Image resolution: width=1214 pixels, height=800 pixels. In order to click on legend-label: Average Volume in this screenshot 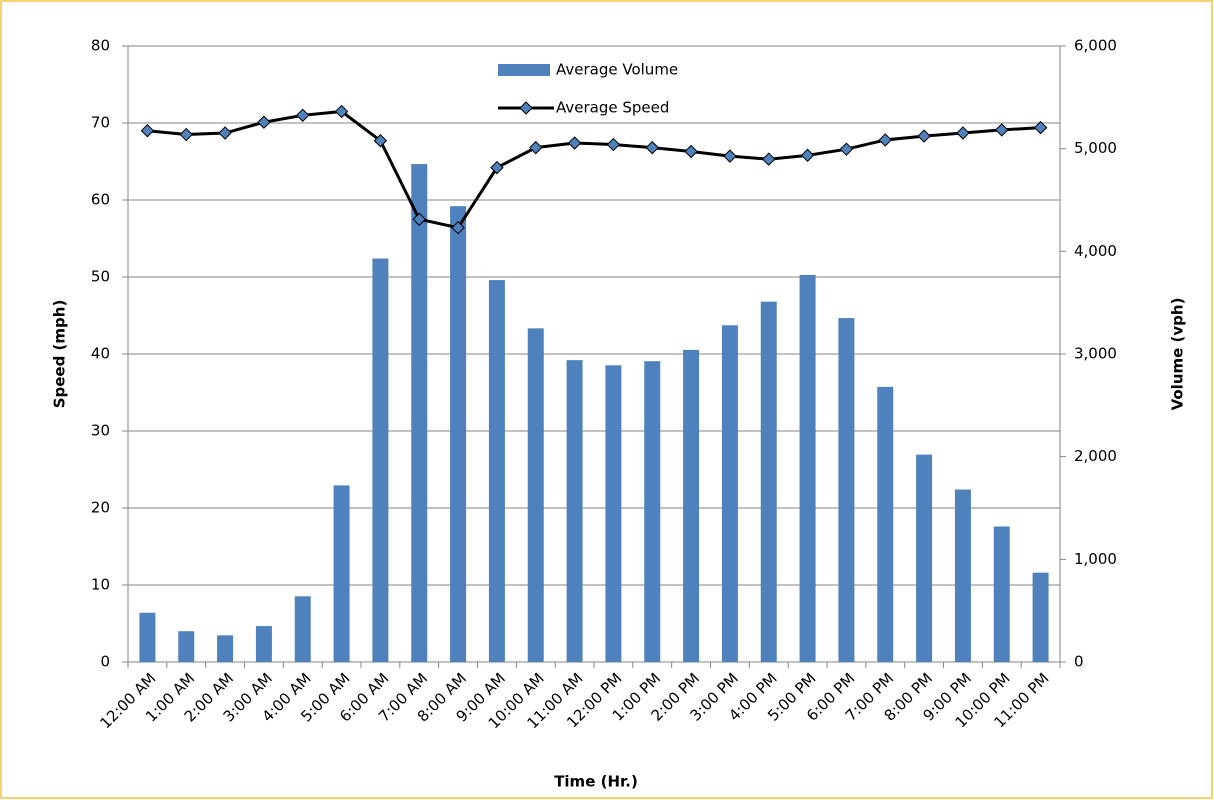, I will do `click(617, 70)`.